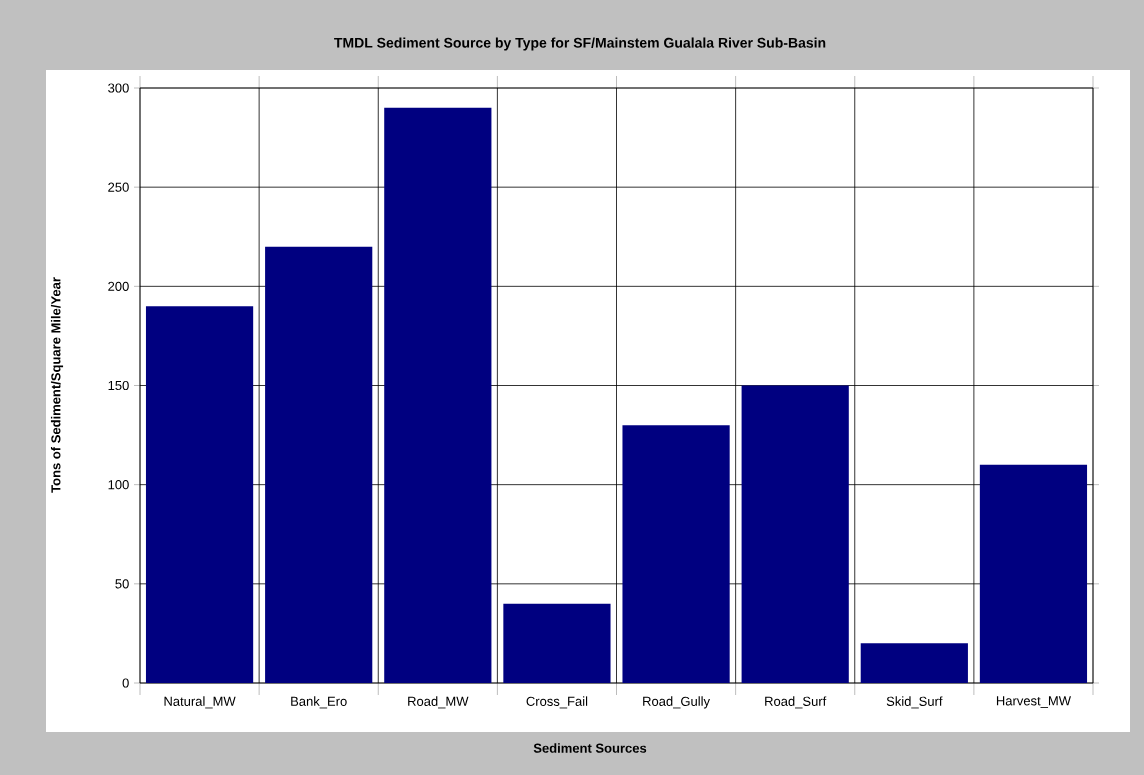 The height and width of the screenshot is (775, 1144). I want to click on x-tick-label: Natural_MW, so click(200, 702).